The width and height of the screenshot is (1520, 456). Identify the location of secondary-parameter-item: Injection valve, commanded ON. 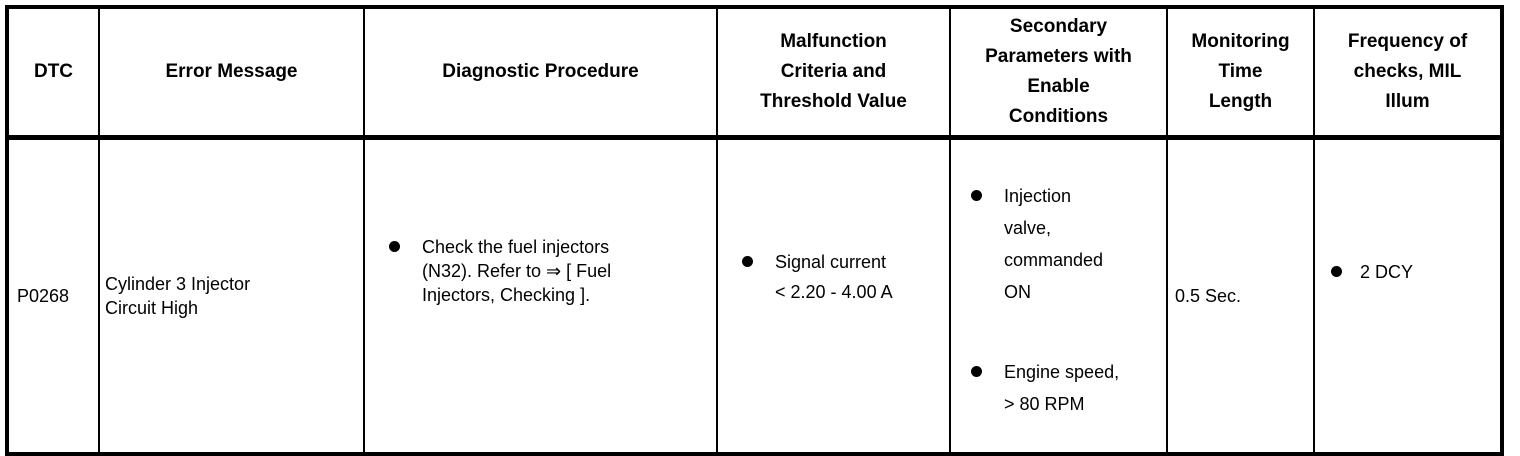
(1068, 244).